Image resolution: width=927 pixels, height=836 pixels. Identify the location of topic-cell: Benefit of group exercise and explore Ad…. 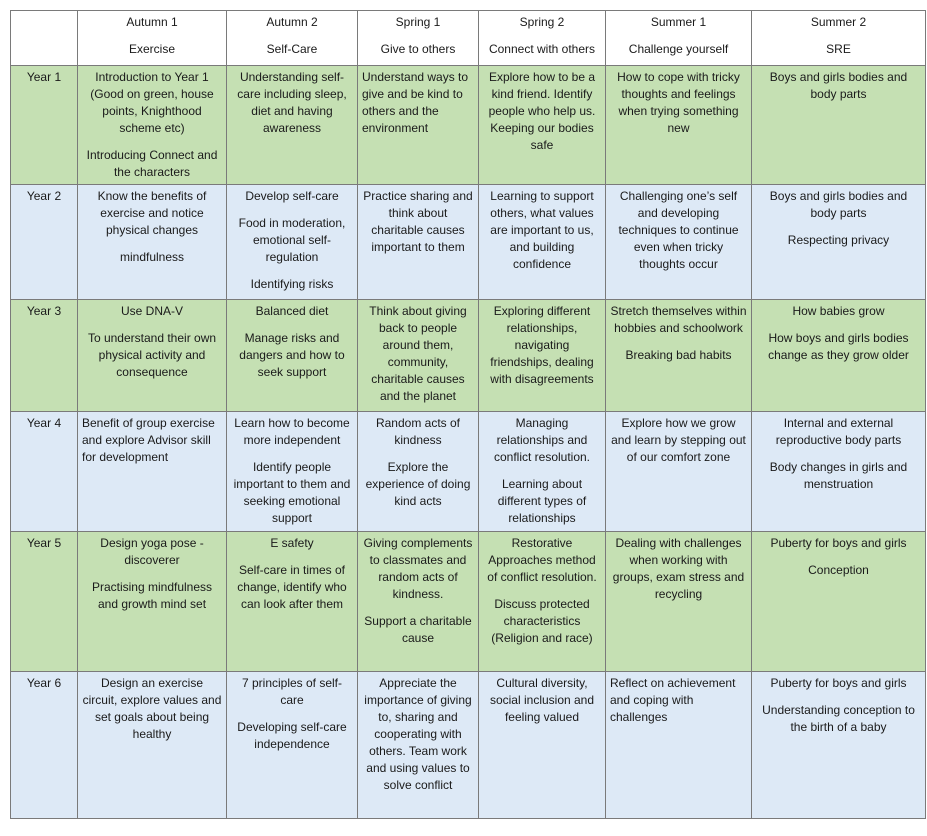
(152, 472).